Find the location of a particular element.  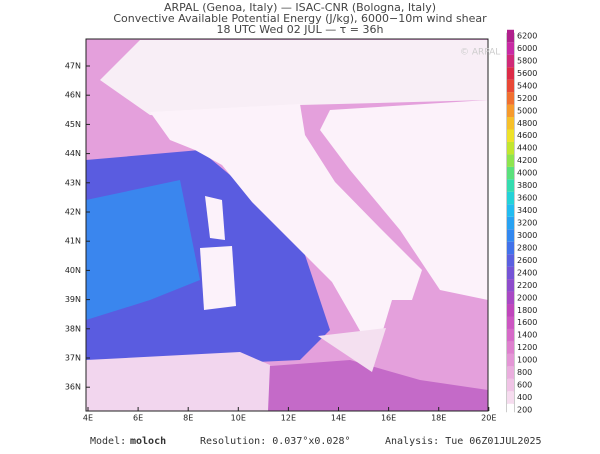

colorbar-label: 2600 is located at coordinates (527, 260).